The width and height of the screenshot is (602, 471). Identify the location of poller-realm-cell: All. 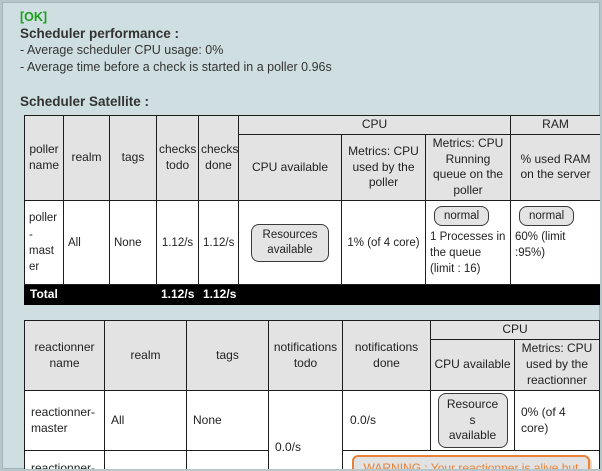
(86, 243).